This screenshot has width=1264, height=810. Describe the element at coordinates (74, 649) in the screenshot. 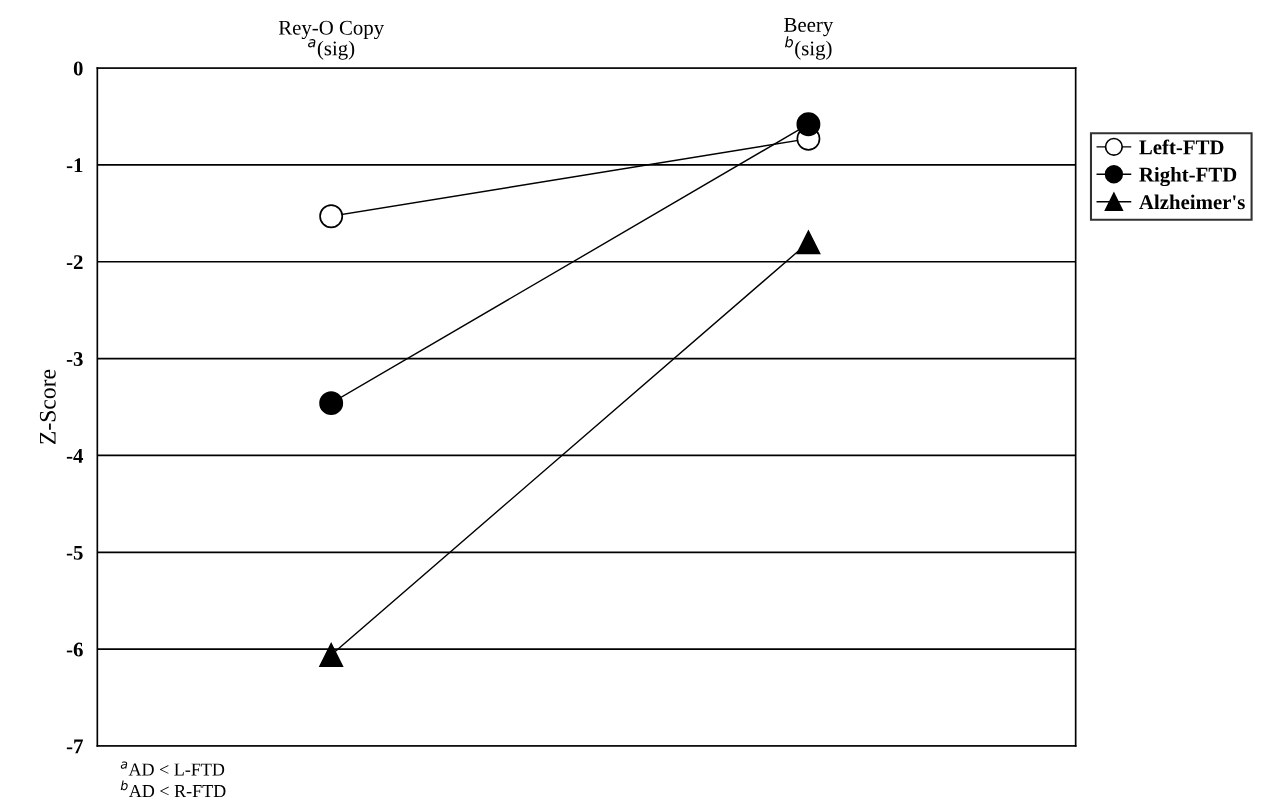

I see `y-tick-label: -6` at that location.